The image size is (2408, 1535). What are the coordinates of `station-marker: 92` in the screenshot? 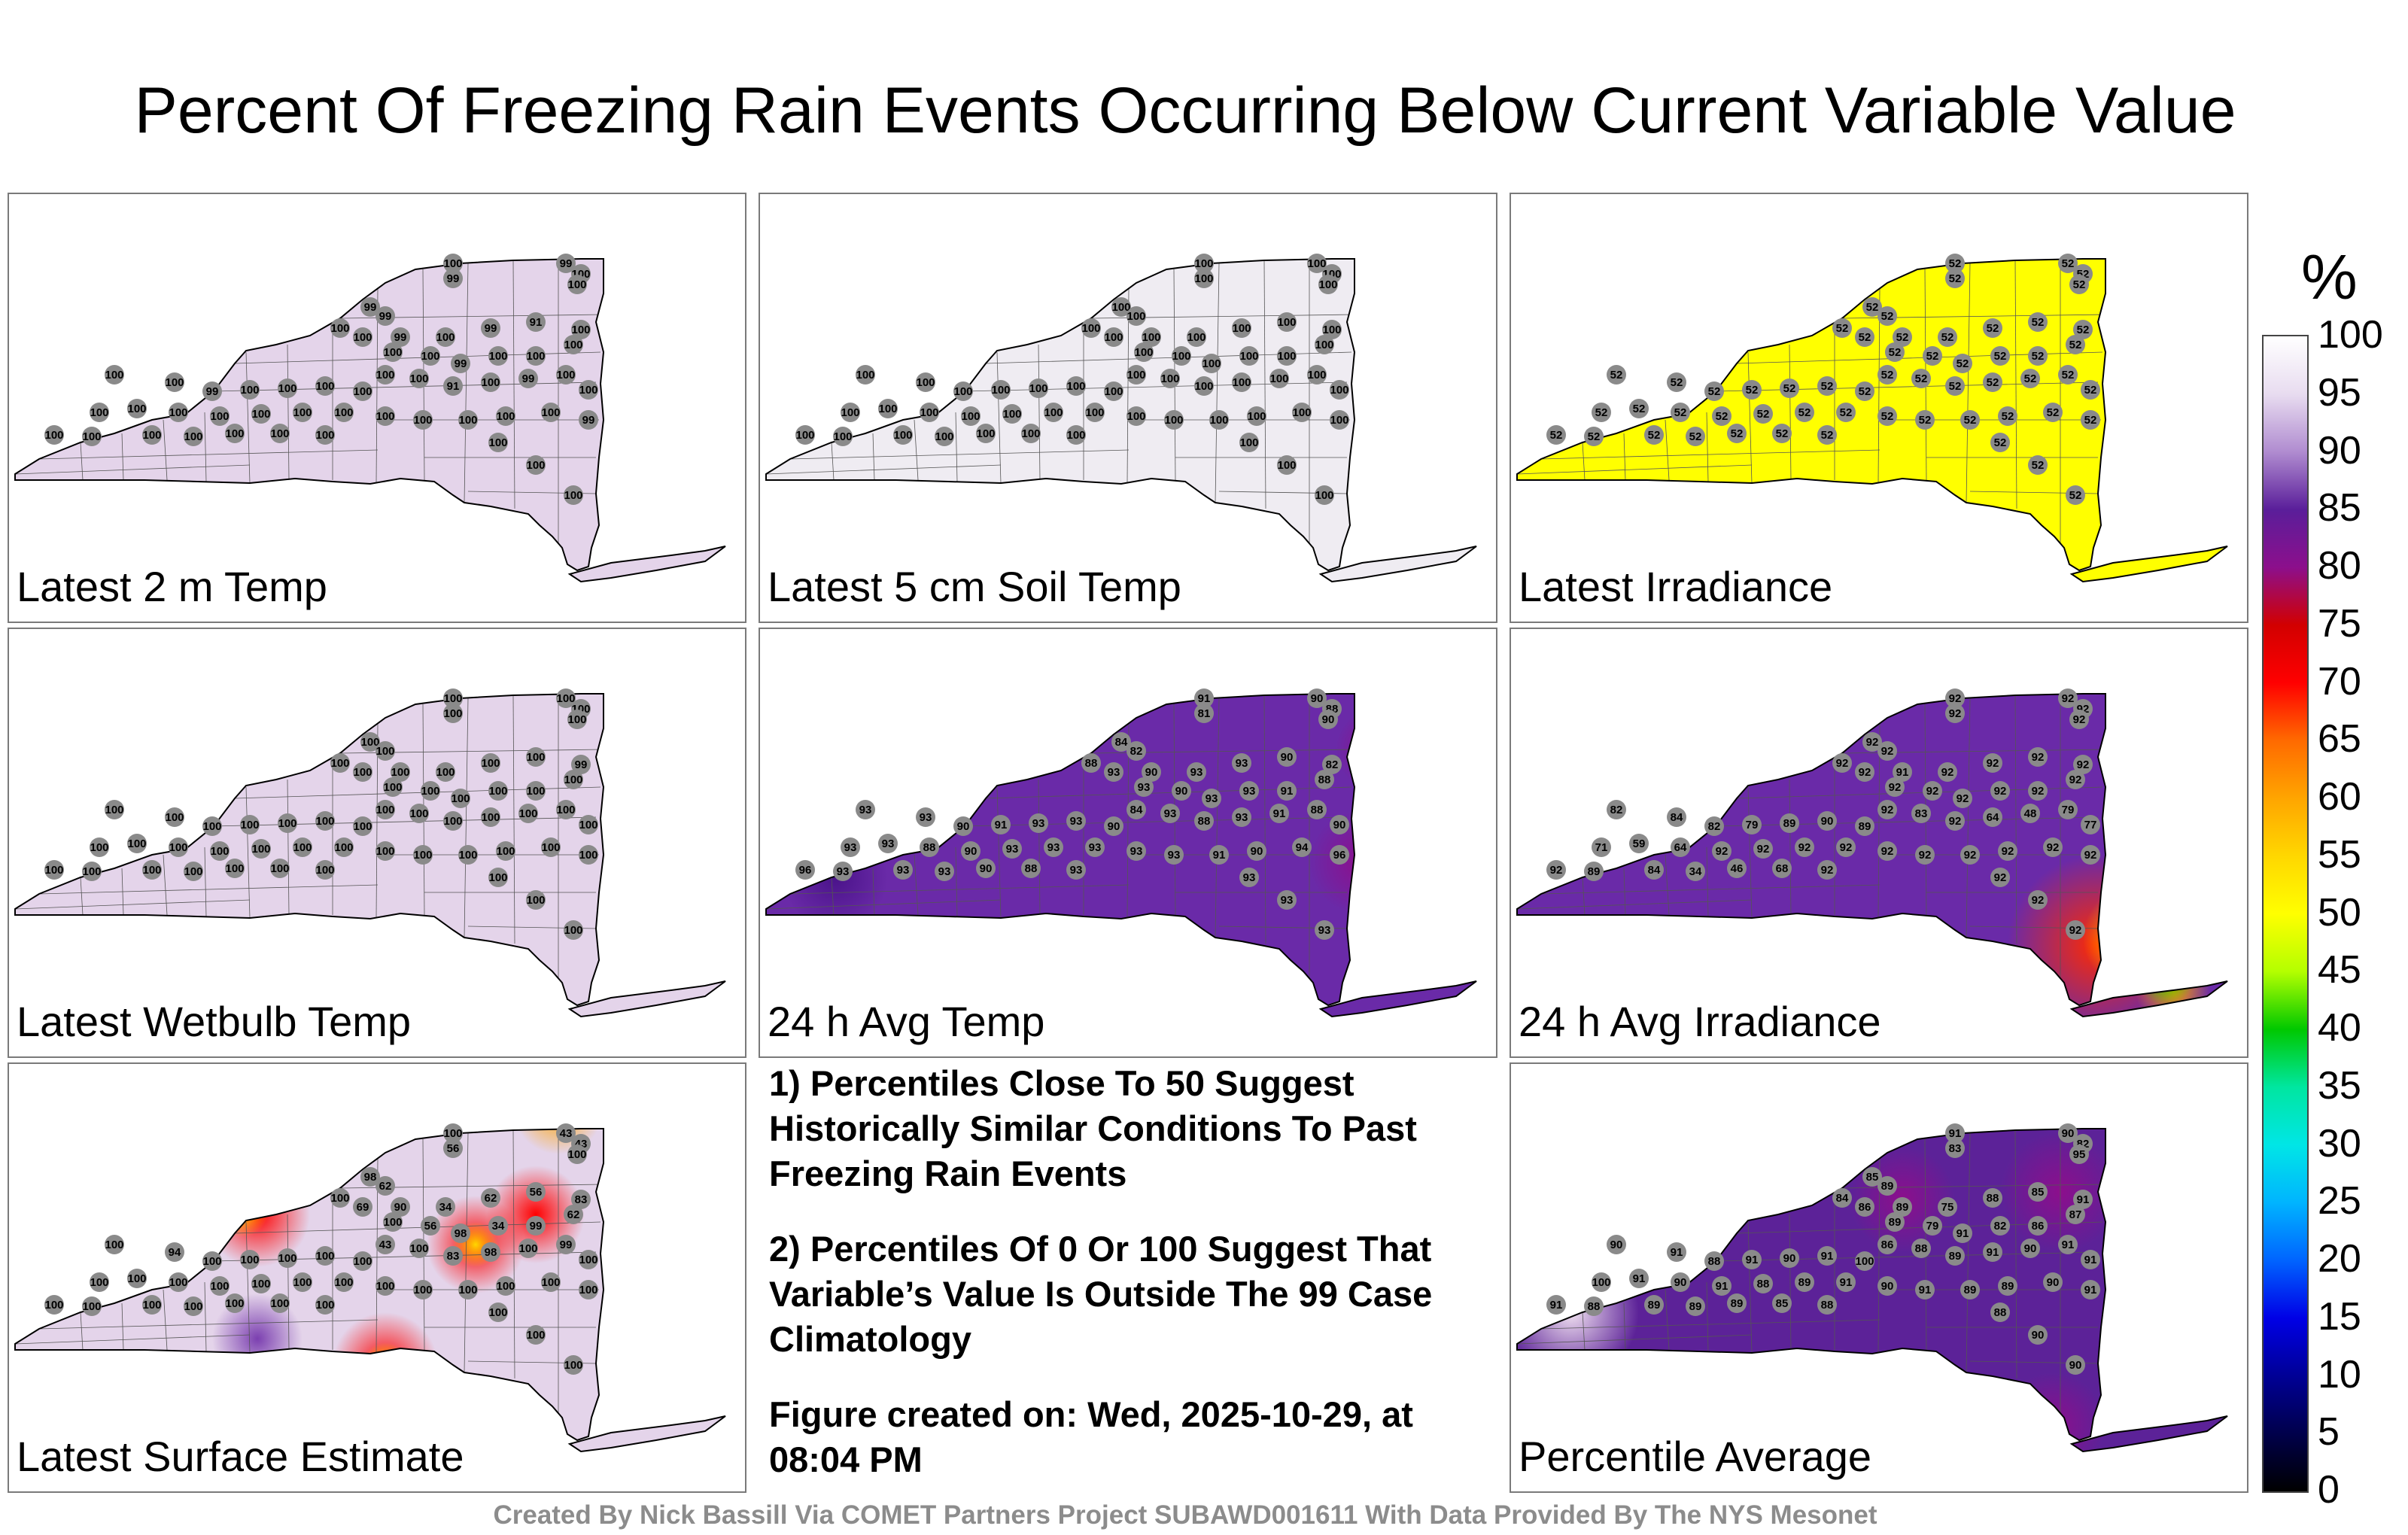 It's located at (1887, 751).